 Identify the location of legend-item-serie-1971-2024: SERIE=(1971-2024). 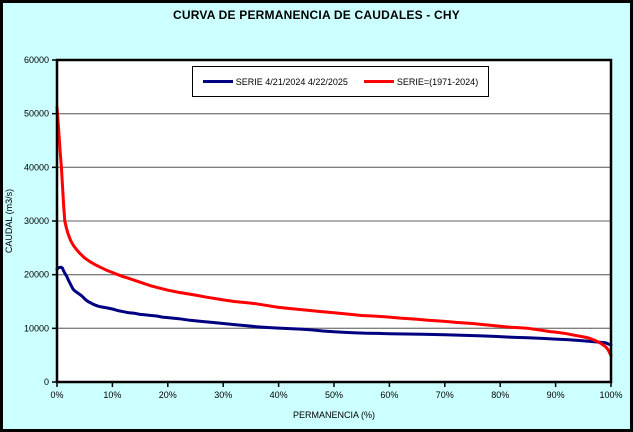
(421, 81).